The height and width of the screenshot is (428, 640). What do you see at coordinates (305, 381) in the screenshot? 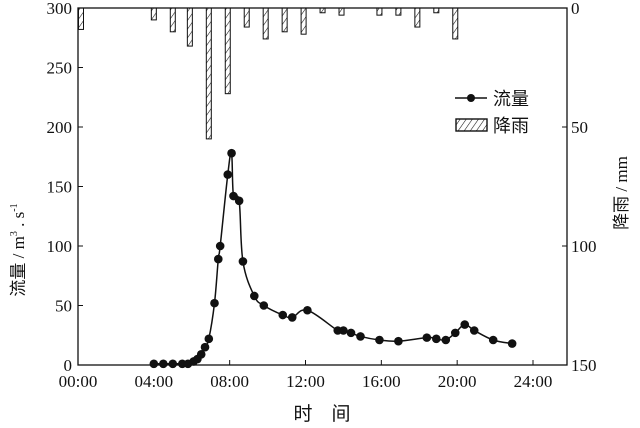
I see `x-tick-label: 12:00` at bounding box center [305, 381].